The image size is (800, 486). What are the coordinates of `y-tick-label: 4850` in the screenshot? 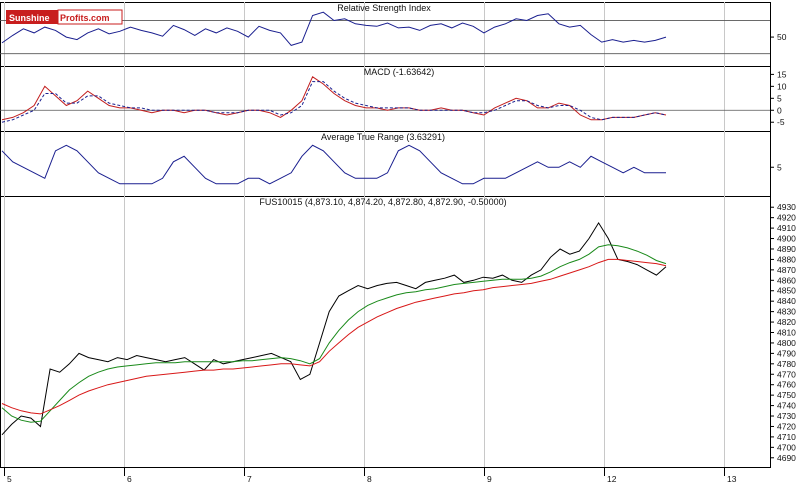 It's located at (786, 291).